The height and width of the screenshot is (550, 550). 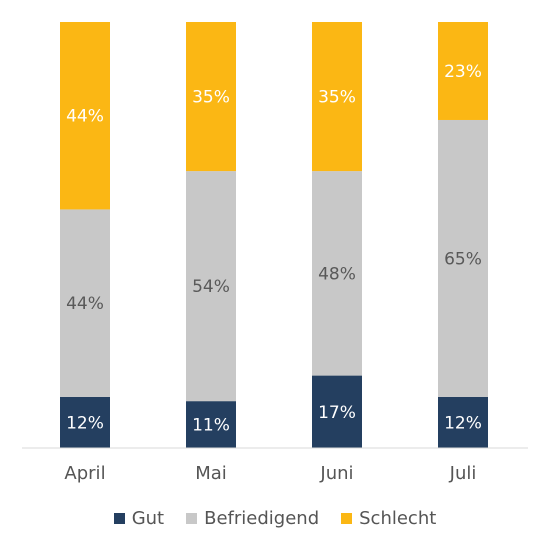 I want to click on bar-befriedigend-juli, so click(x=463, y=258).